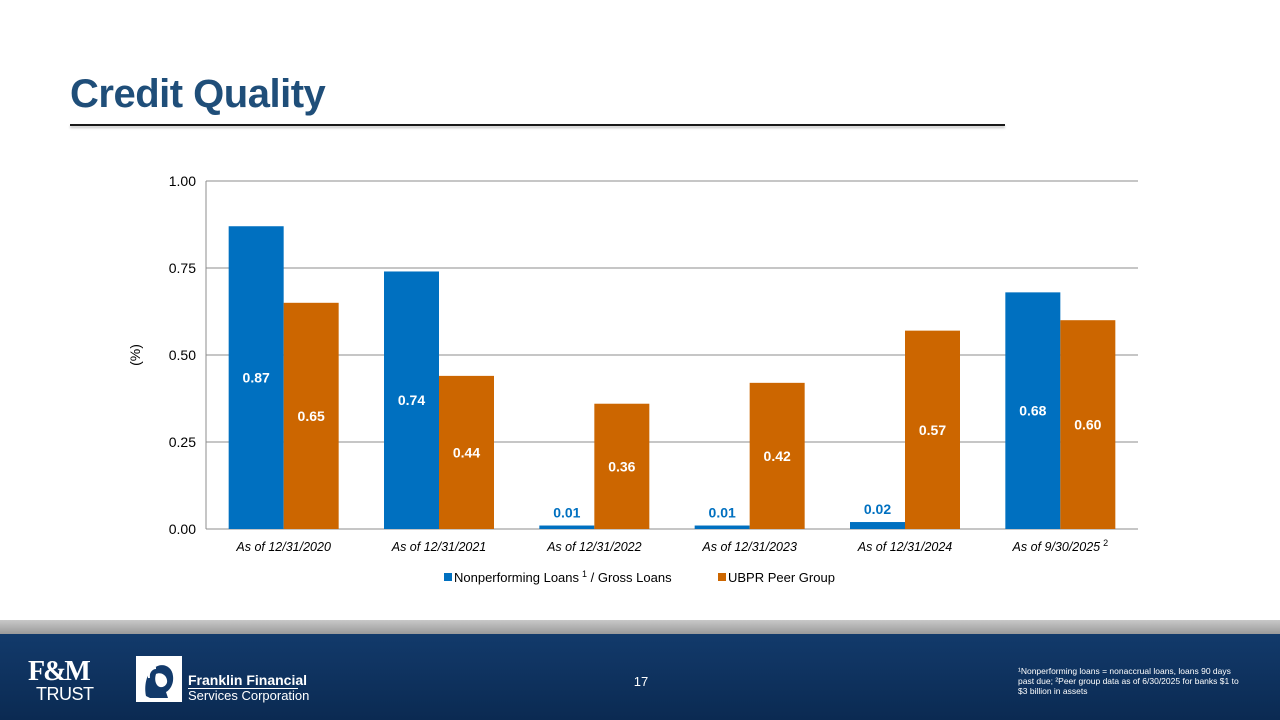 This screenshot has height=720, width=1280. What do you see at coordinates (182, 181) in the screenshot?
I see `y-tick-label: 1.00` at bounding box center [182, 181].